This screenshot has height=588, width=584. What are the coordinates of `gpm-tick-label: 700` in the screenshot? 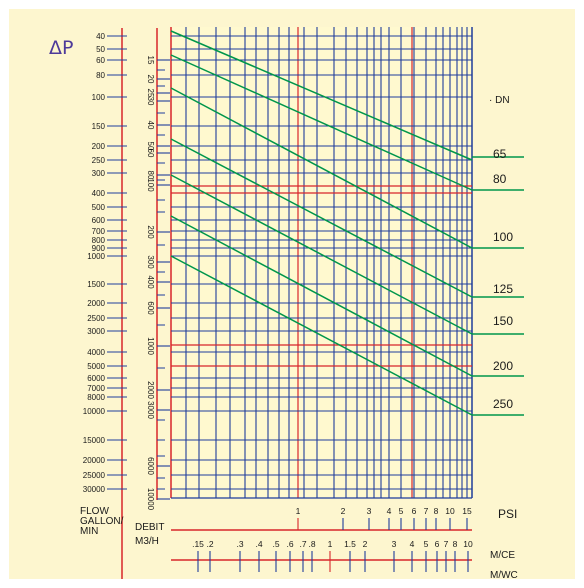 It's located at (99, 231).